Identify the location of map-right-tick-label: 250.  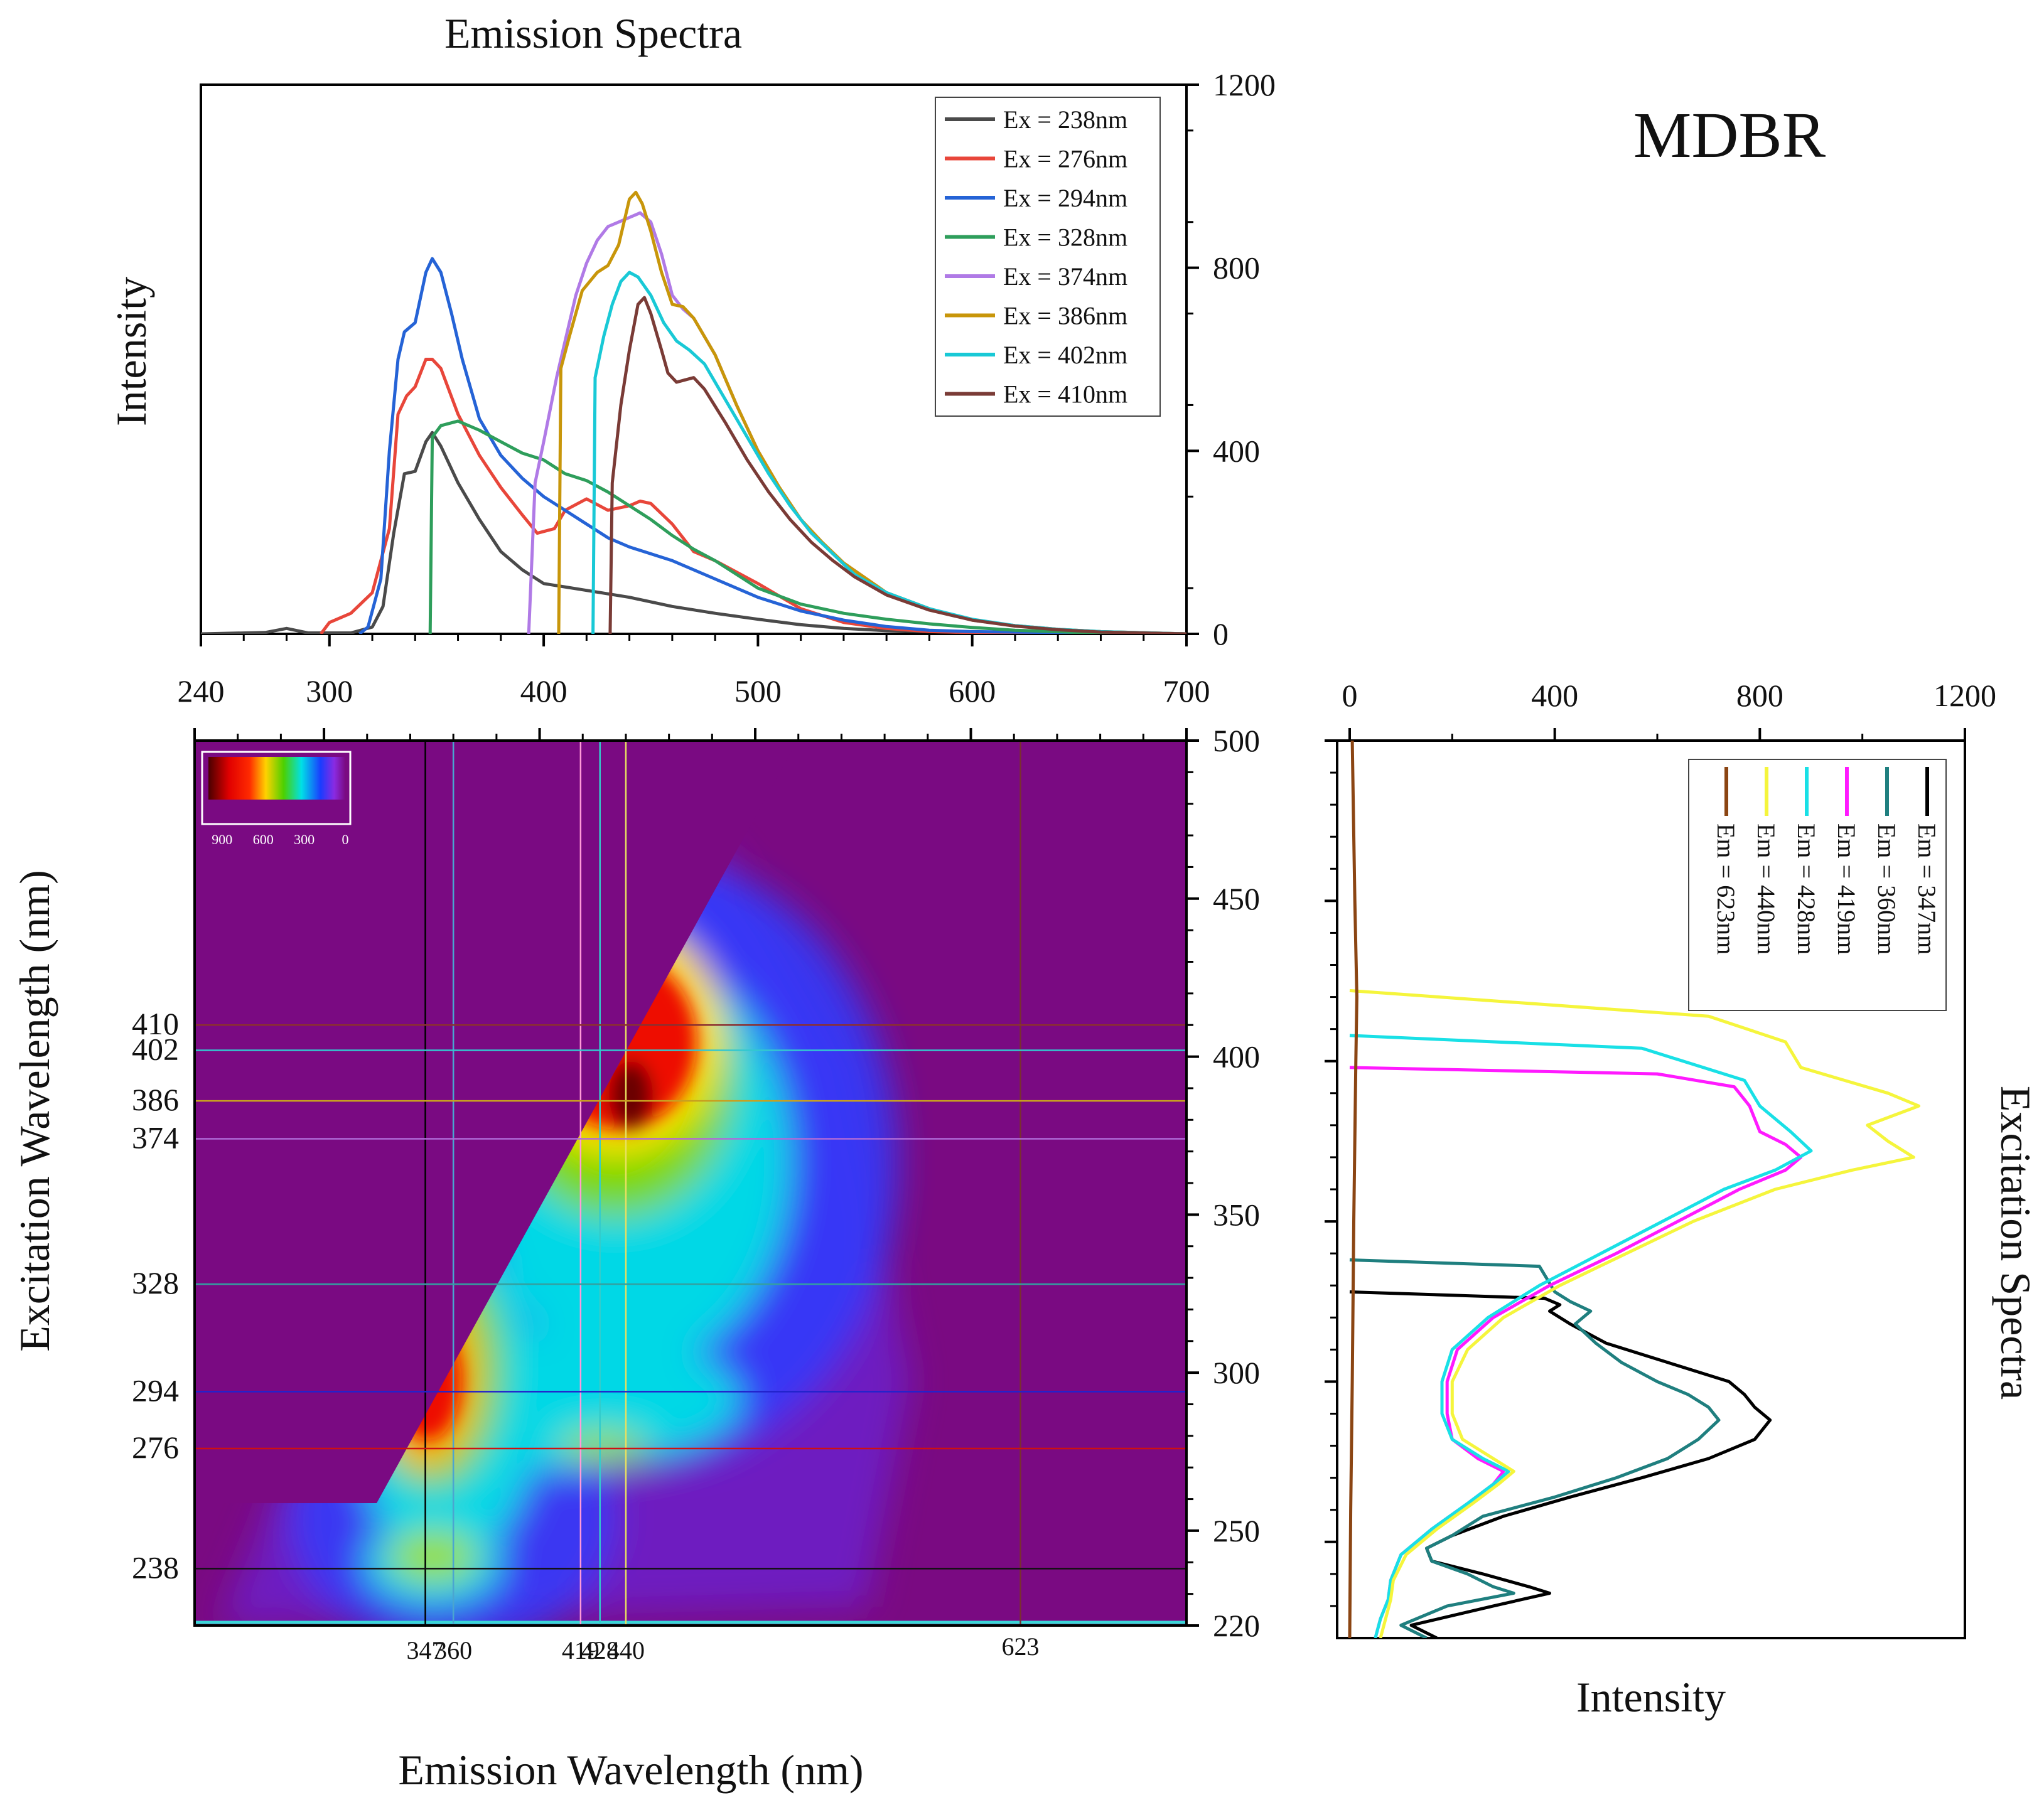
(1236, 1530).